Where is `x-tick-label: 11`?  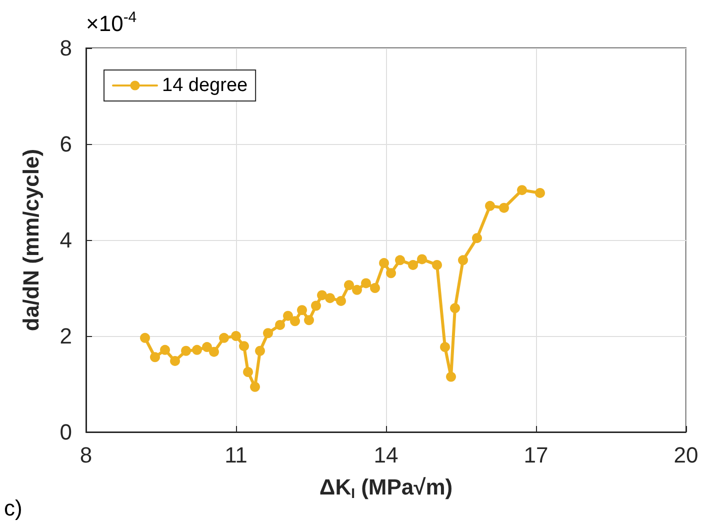 x-tick-label: 11 is located at coordinates (236, 455).